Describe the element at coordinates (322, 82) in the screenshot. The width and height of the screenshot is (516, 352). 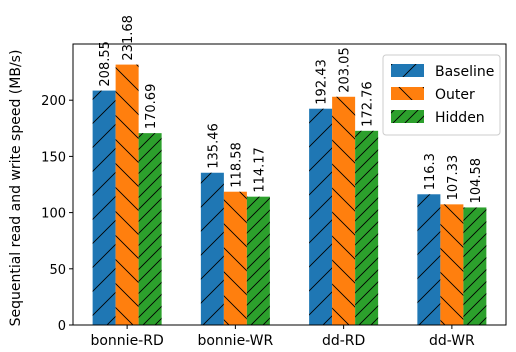
I see `value-label: 192.43` at that location.